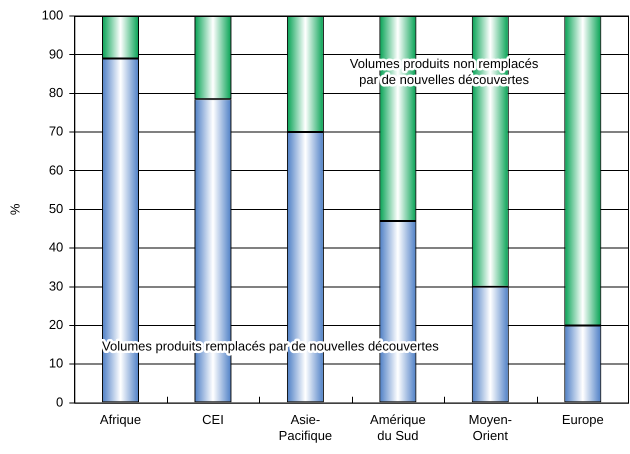 The image size is (630, 454). What do you see at coordinates (121, 420) in the screenshot?
I see `x-tick-label: Afrique` at bounding box center [121, 420].